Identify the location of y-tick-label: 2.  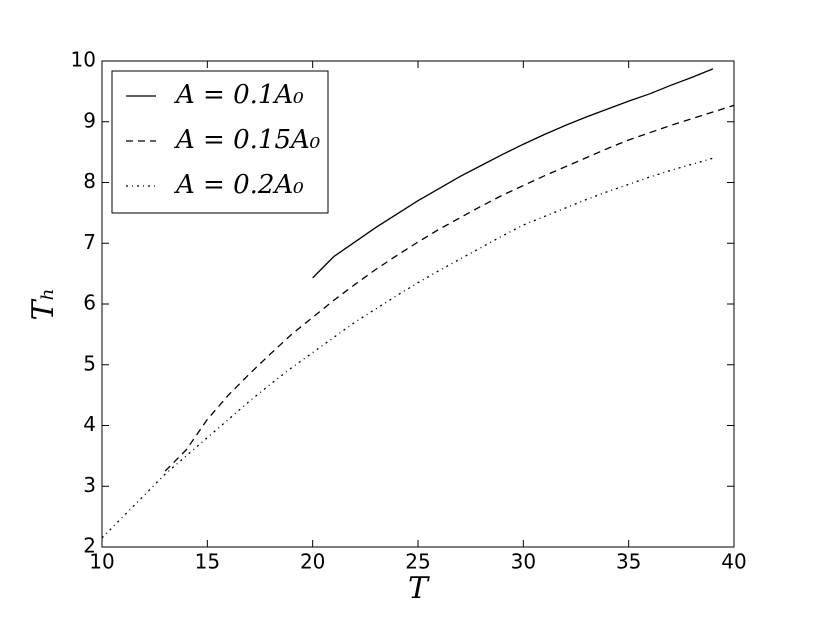
(89, 546).